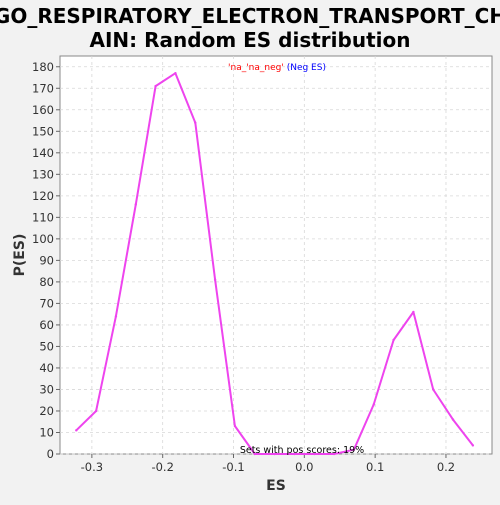 The height and width of the screenshot is (505, 500). Describe the element at coordinates (305, 68) in the screenshot. I see `legend-entry-suffix: (Neg ES)` at that location.